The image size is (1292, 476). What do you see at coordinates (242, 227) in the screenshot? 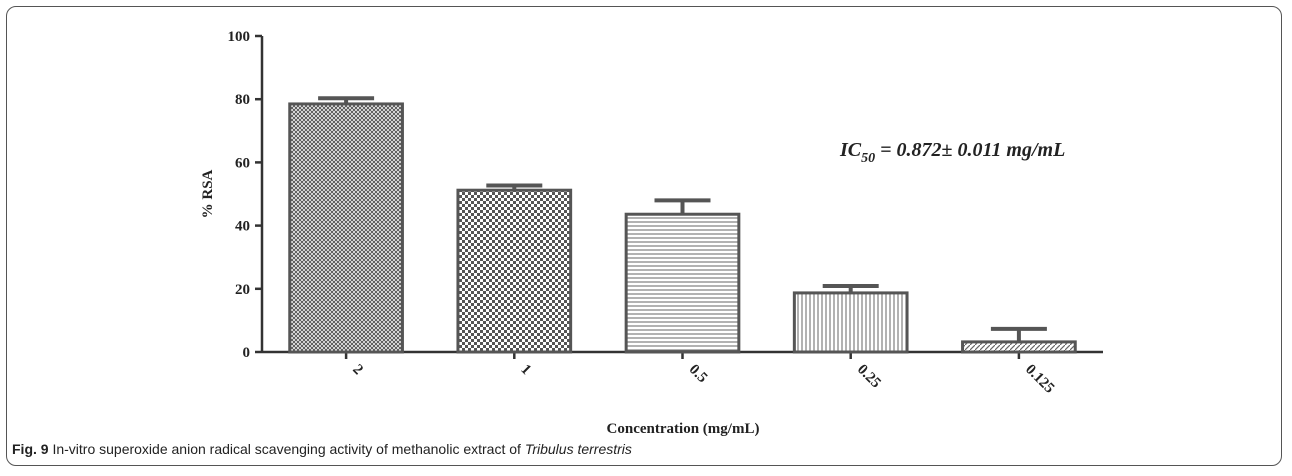
I see `y-tick-label: 40` at bounding box center [242, 227].